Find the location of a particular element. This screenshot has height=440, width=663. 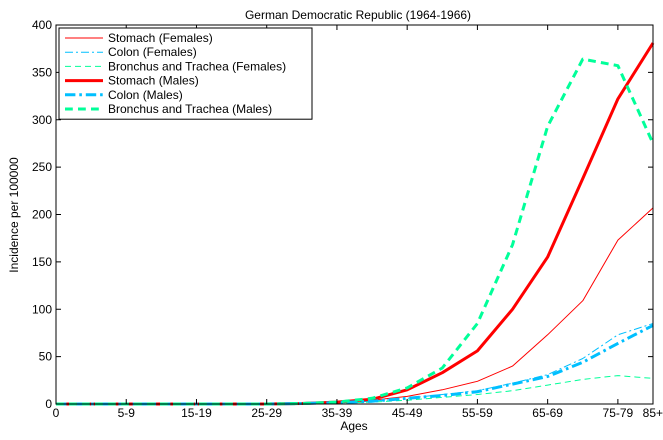

x-tick-label: 55-59 is located at coordinates (477, 413).